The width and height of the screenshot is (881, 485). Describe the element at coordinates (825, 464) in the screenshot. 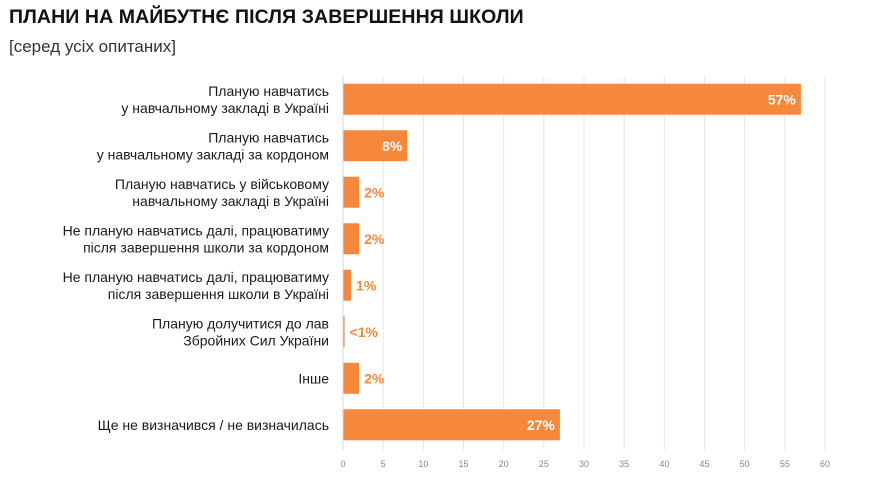

I see `x-tick-label: 60` at that location.